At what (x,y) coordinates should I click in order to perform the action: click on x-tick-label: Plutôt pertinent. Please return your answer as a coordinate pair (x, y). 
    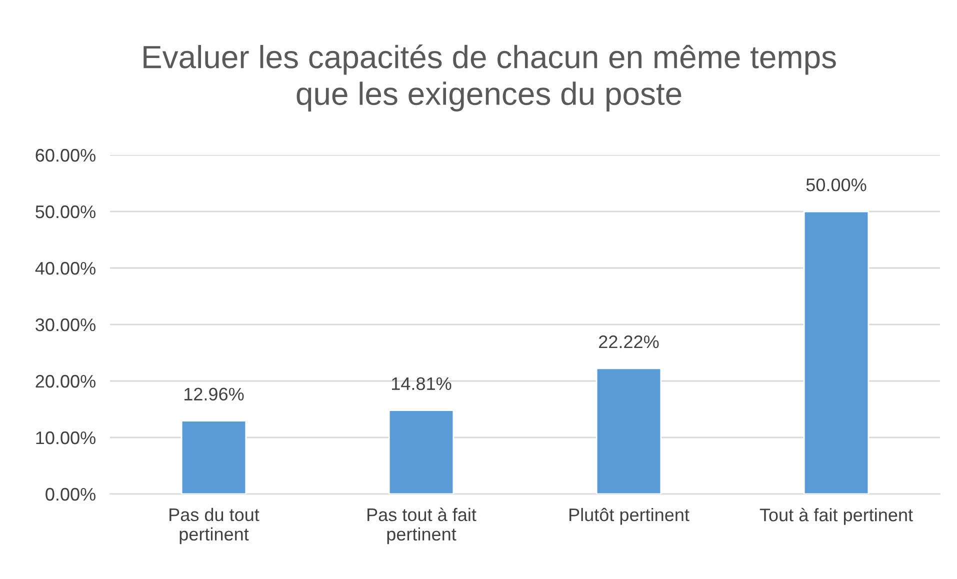
    Looking at the image, I should click on (630, 516).